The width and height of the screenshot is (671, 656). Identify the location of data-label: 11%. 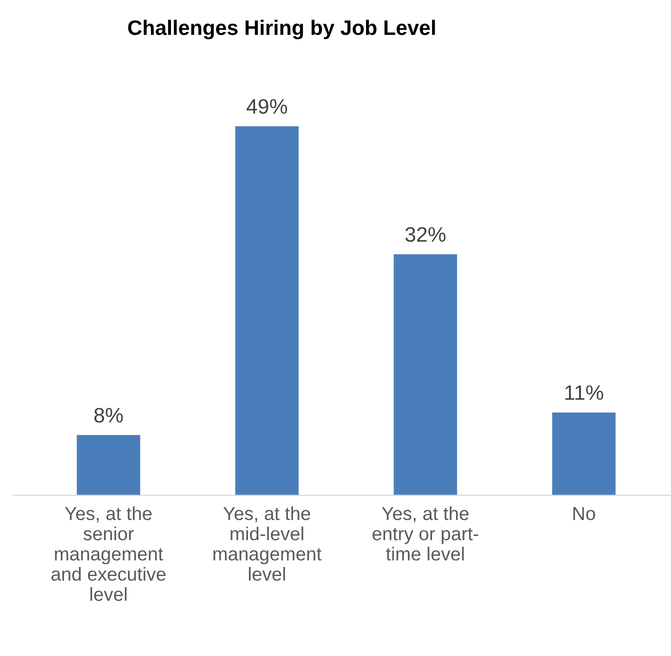
(584, 392).